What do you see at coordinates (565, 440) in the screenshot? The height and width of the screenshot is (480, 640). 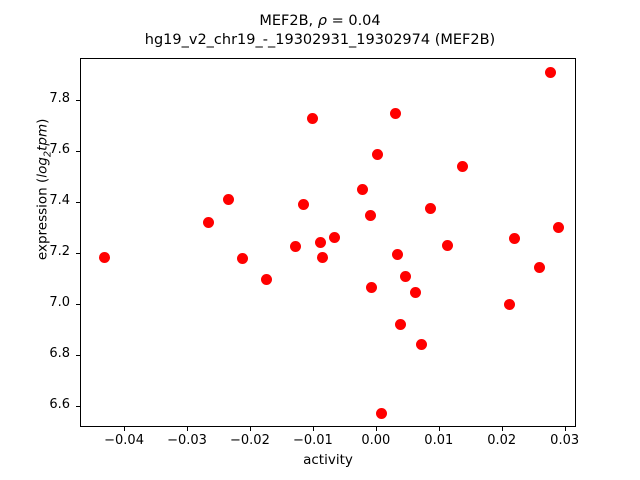 I see `x-tick-label: 0.03` at bounding box center [565, 440].